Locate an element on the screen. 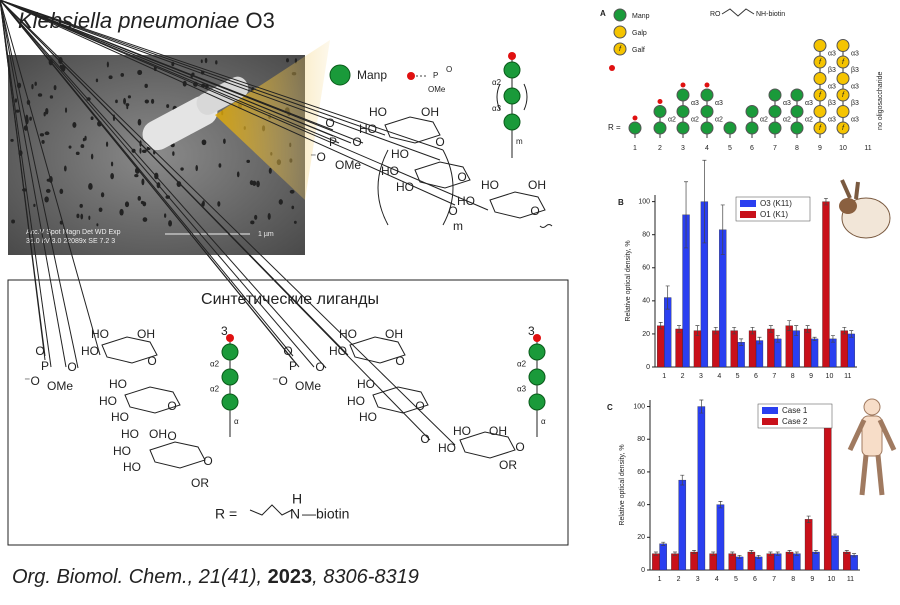  linkage-label: α is located at coordinates (543, 421).